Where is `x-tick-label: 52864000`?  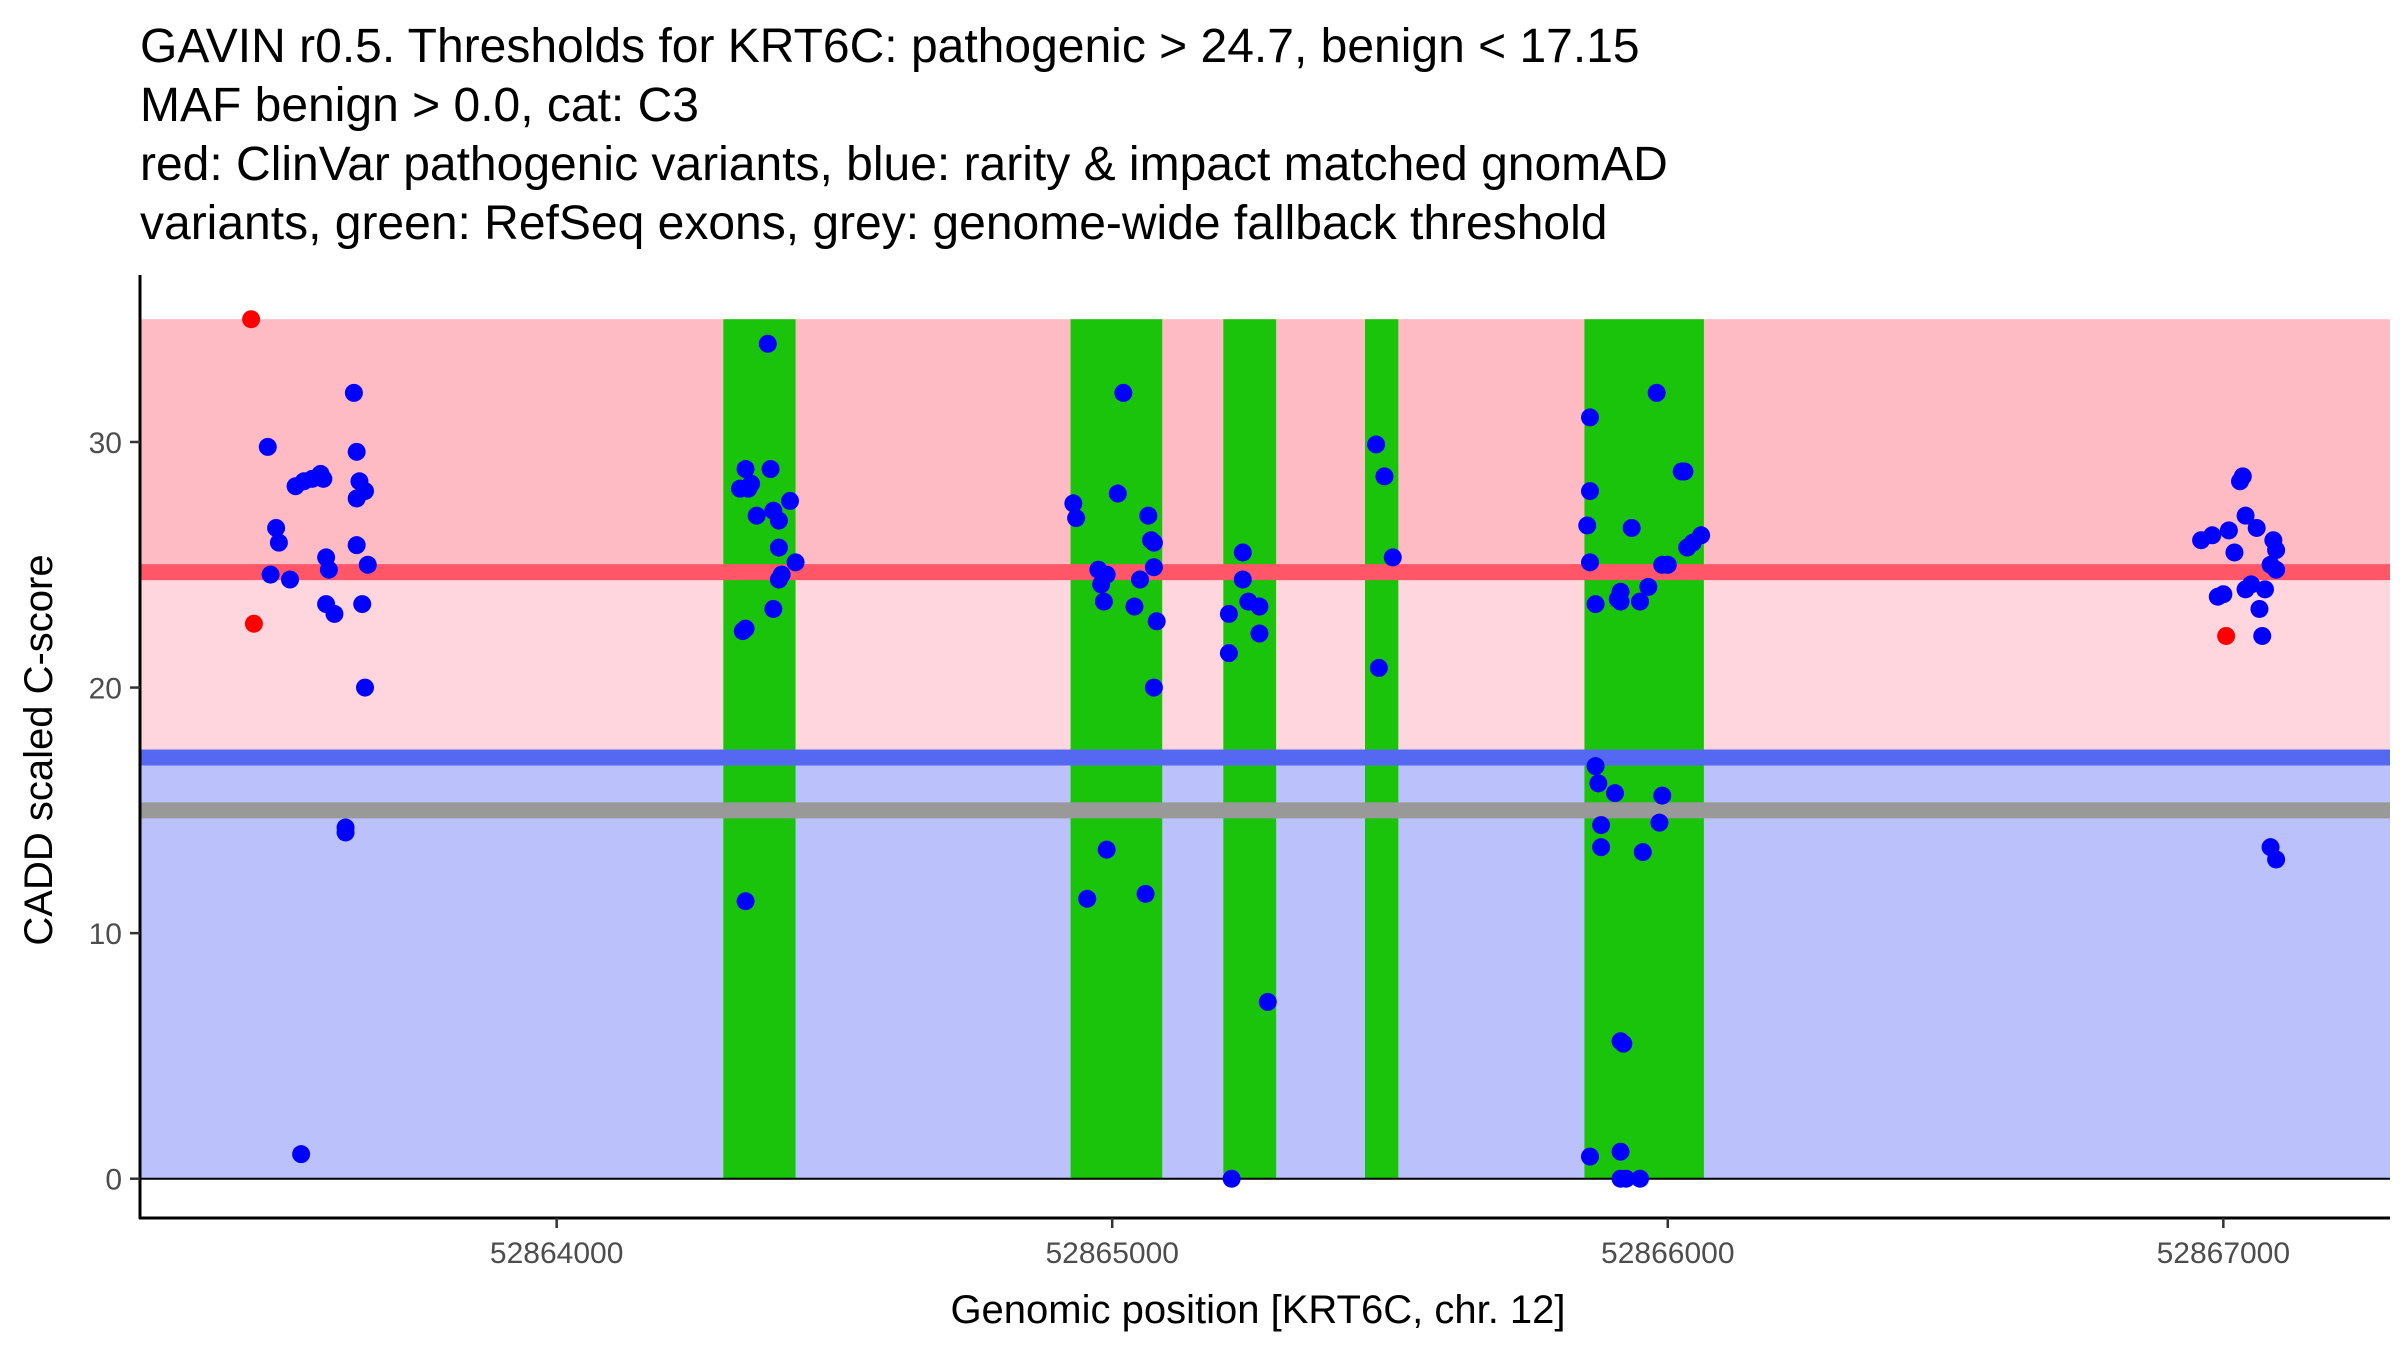 x-tick-label: 52864000 is located at coordinates (556, 1253).